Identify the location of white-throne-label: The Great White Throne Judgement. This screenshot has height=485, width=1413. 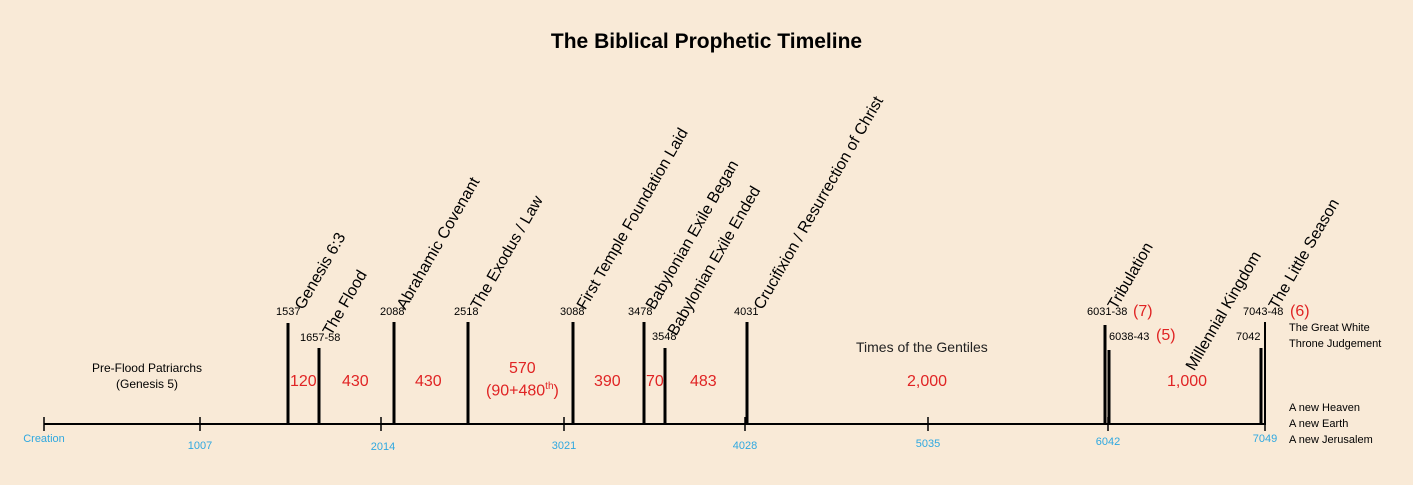
(1335, 336).